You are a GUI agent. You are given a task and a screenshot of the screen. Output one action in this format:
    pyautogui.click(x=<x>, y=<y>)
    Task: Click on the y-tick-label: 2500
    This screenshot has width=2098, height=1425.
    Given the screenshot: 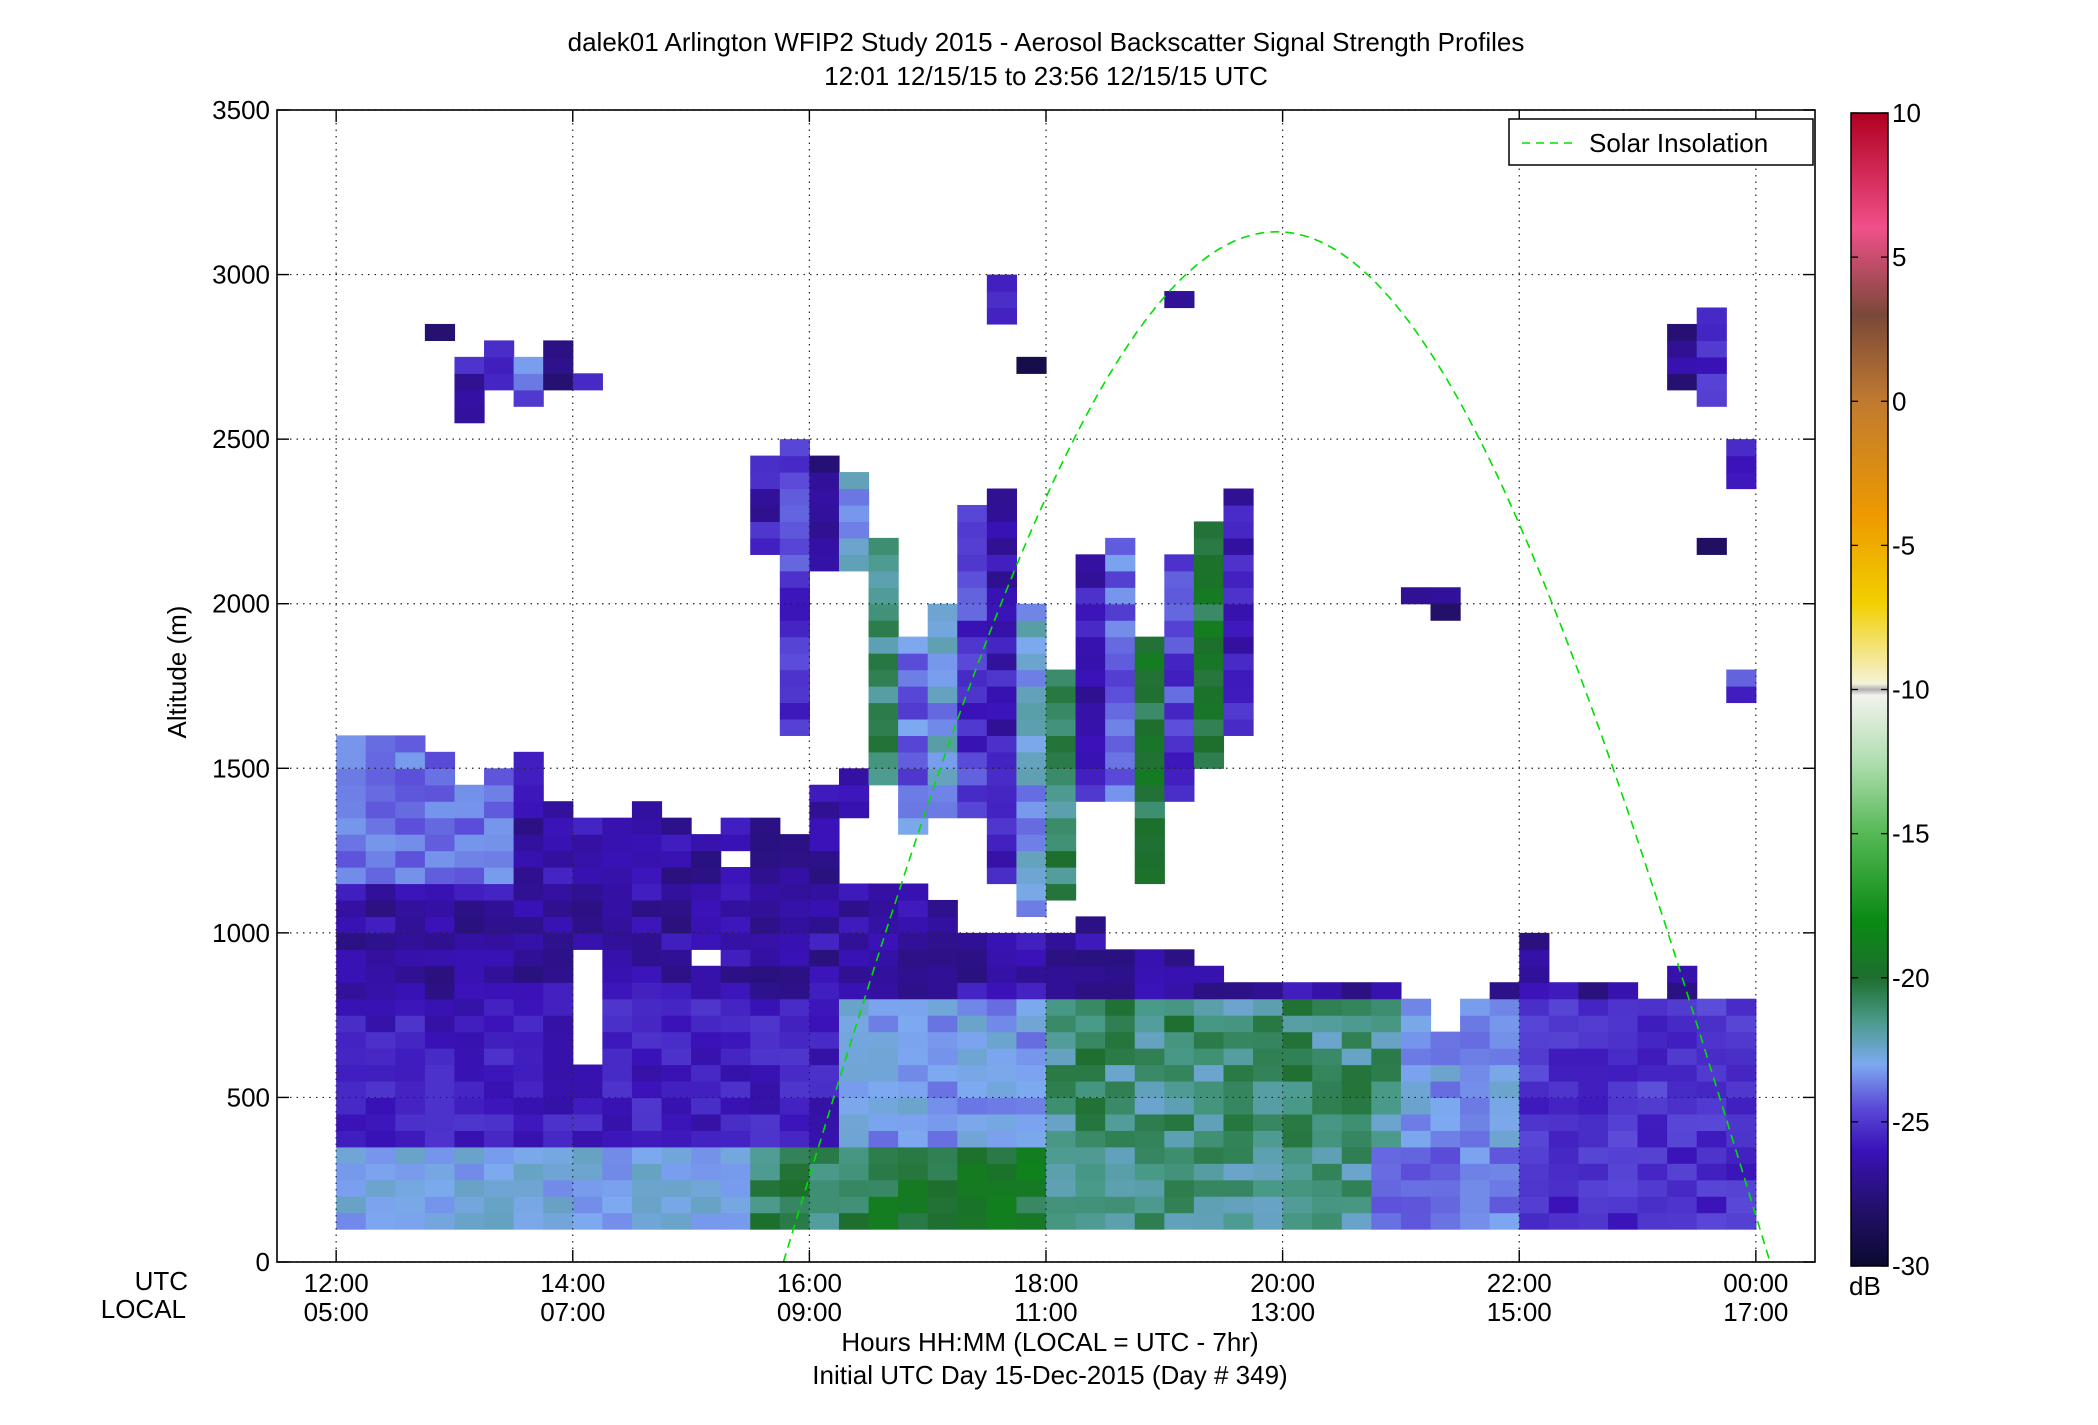 What is the action you would take?
    pyautogui.click(x=241, y=439)
    